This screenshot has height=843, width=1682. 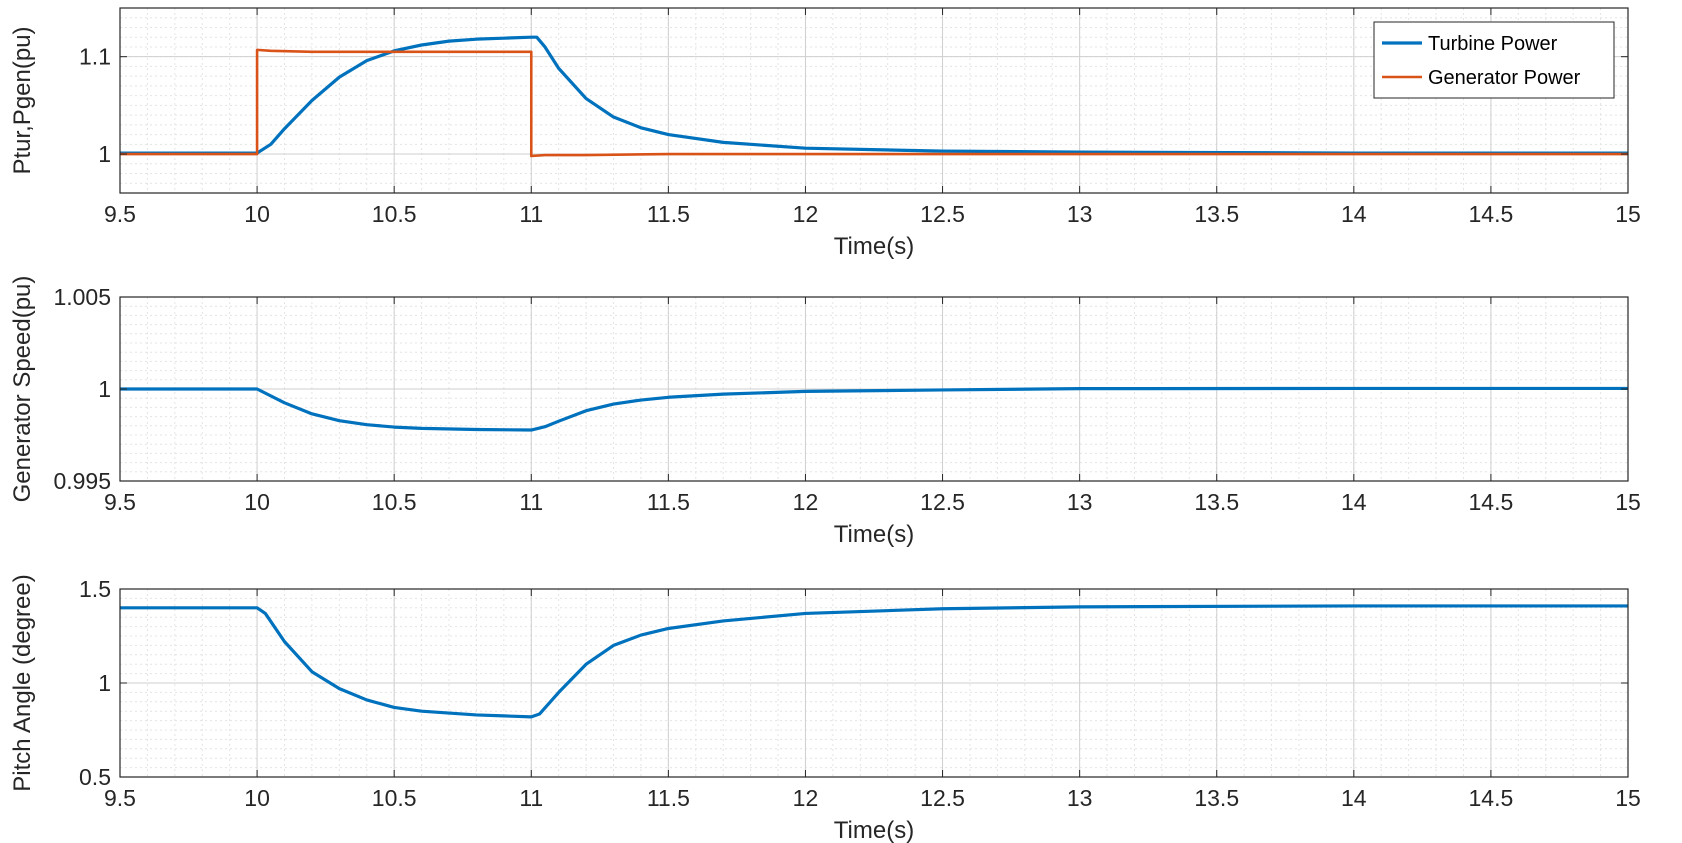 I want to click on y-tick-label: 0.5, so click(x=95, y=777).